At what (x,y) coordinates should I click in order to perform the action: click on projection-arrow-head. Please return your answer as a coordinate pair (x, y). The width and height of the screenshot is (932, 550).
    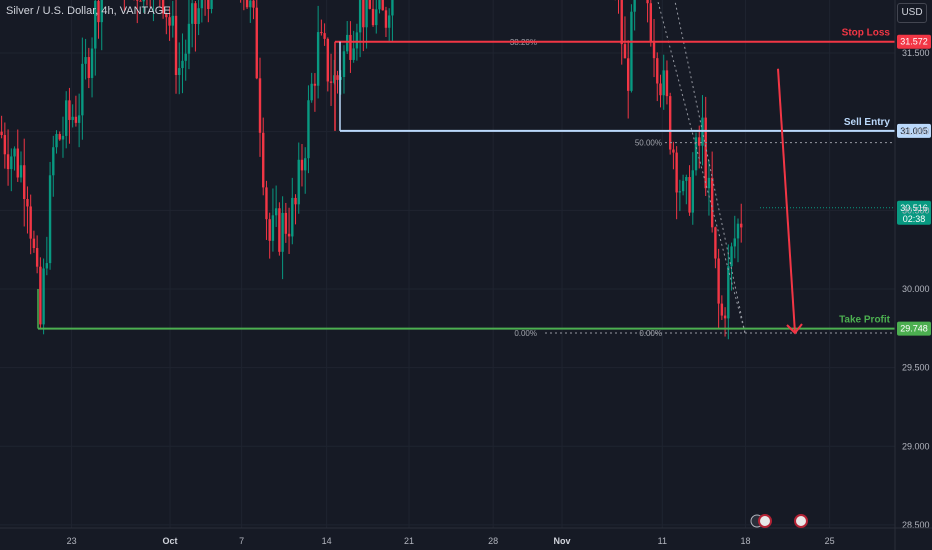
    Looking at the image, I should click on (794, 329).